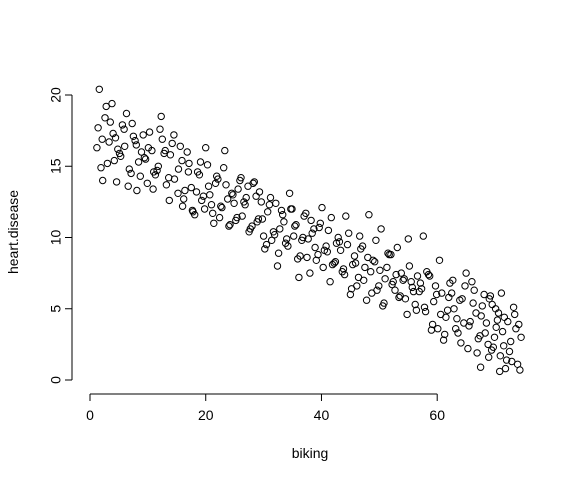 Image resolution: width=583 pixels, height=482 pixels. I want to click on y-tick-label: 5, so click(56, 309).